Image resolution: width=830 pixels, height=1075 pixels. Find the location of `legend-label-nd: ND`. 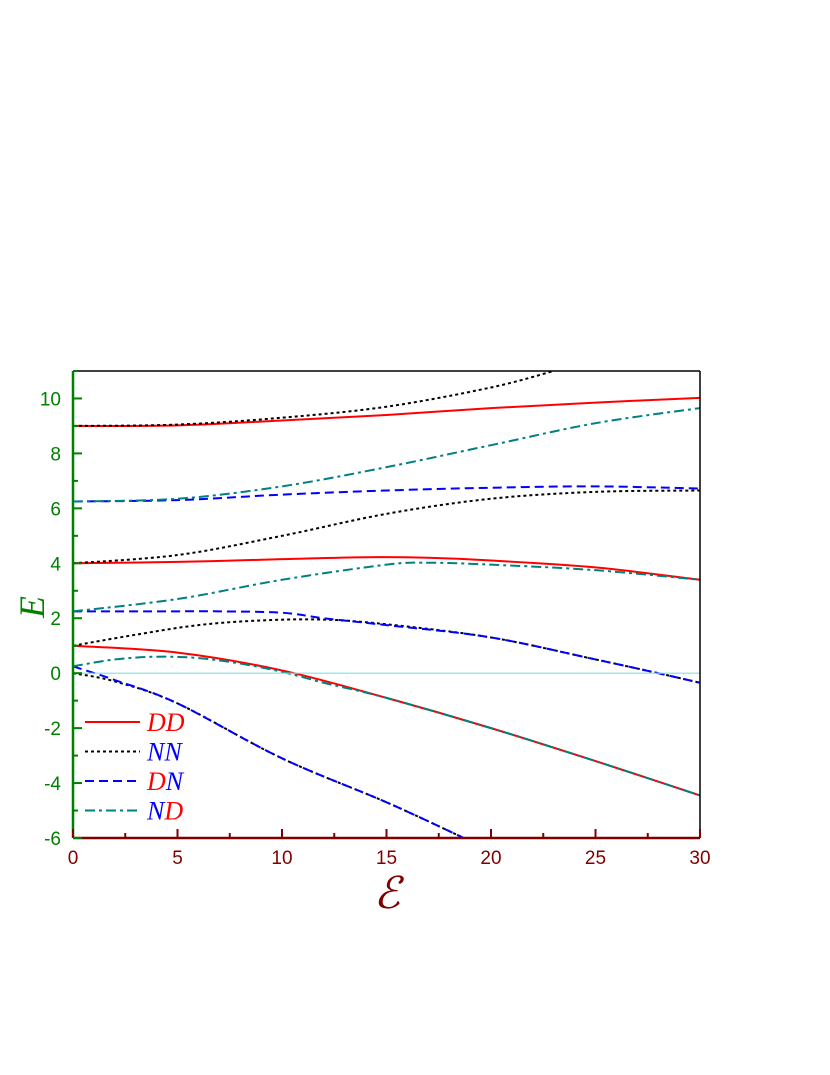

legend-label-nd: ND is located at coordinates (164, 811).